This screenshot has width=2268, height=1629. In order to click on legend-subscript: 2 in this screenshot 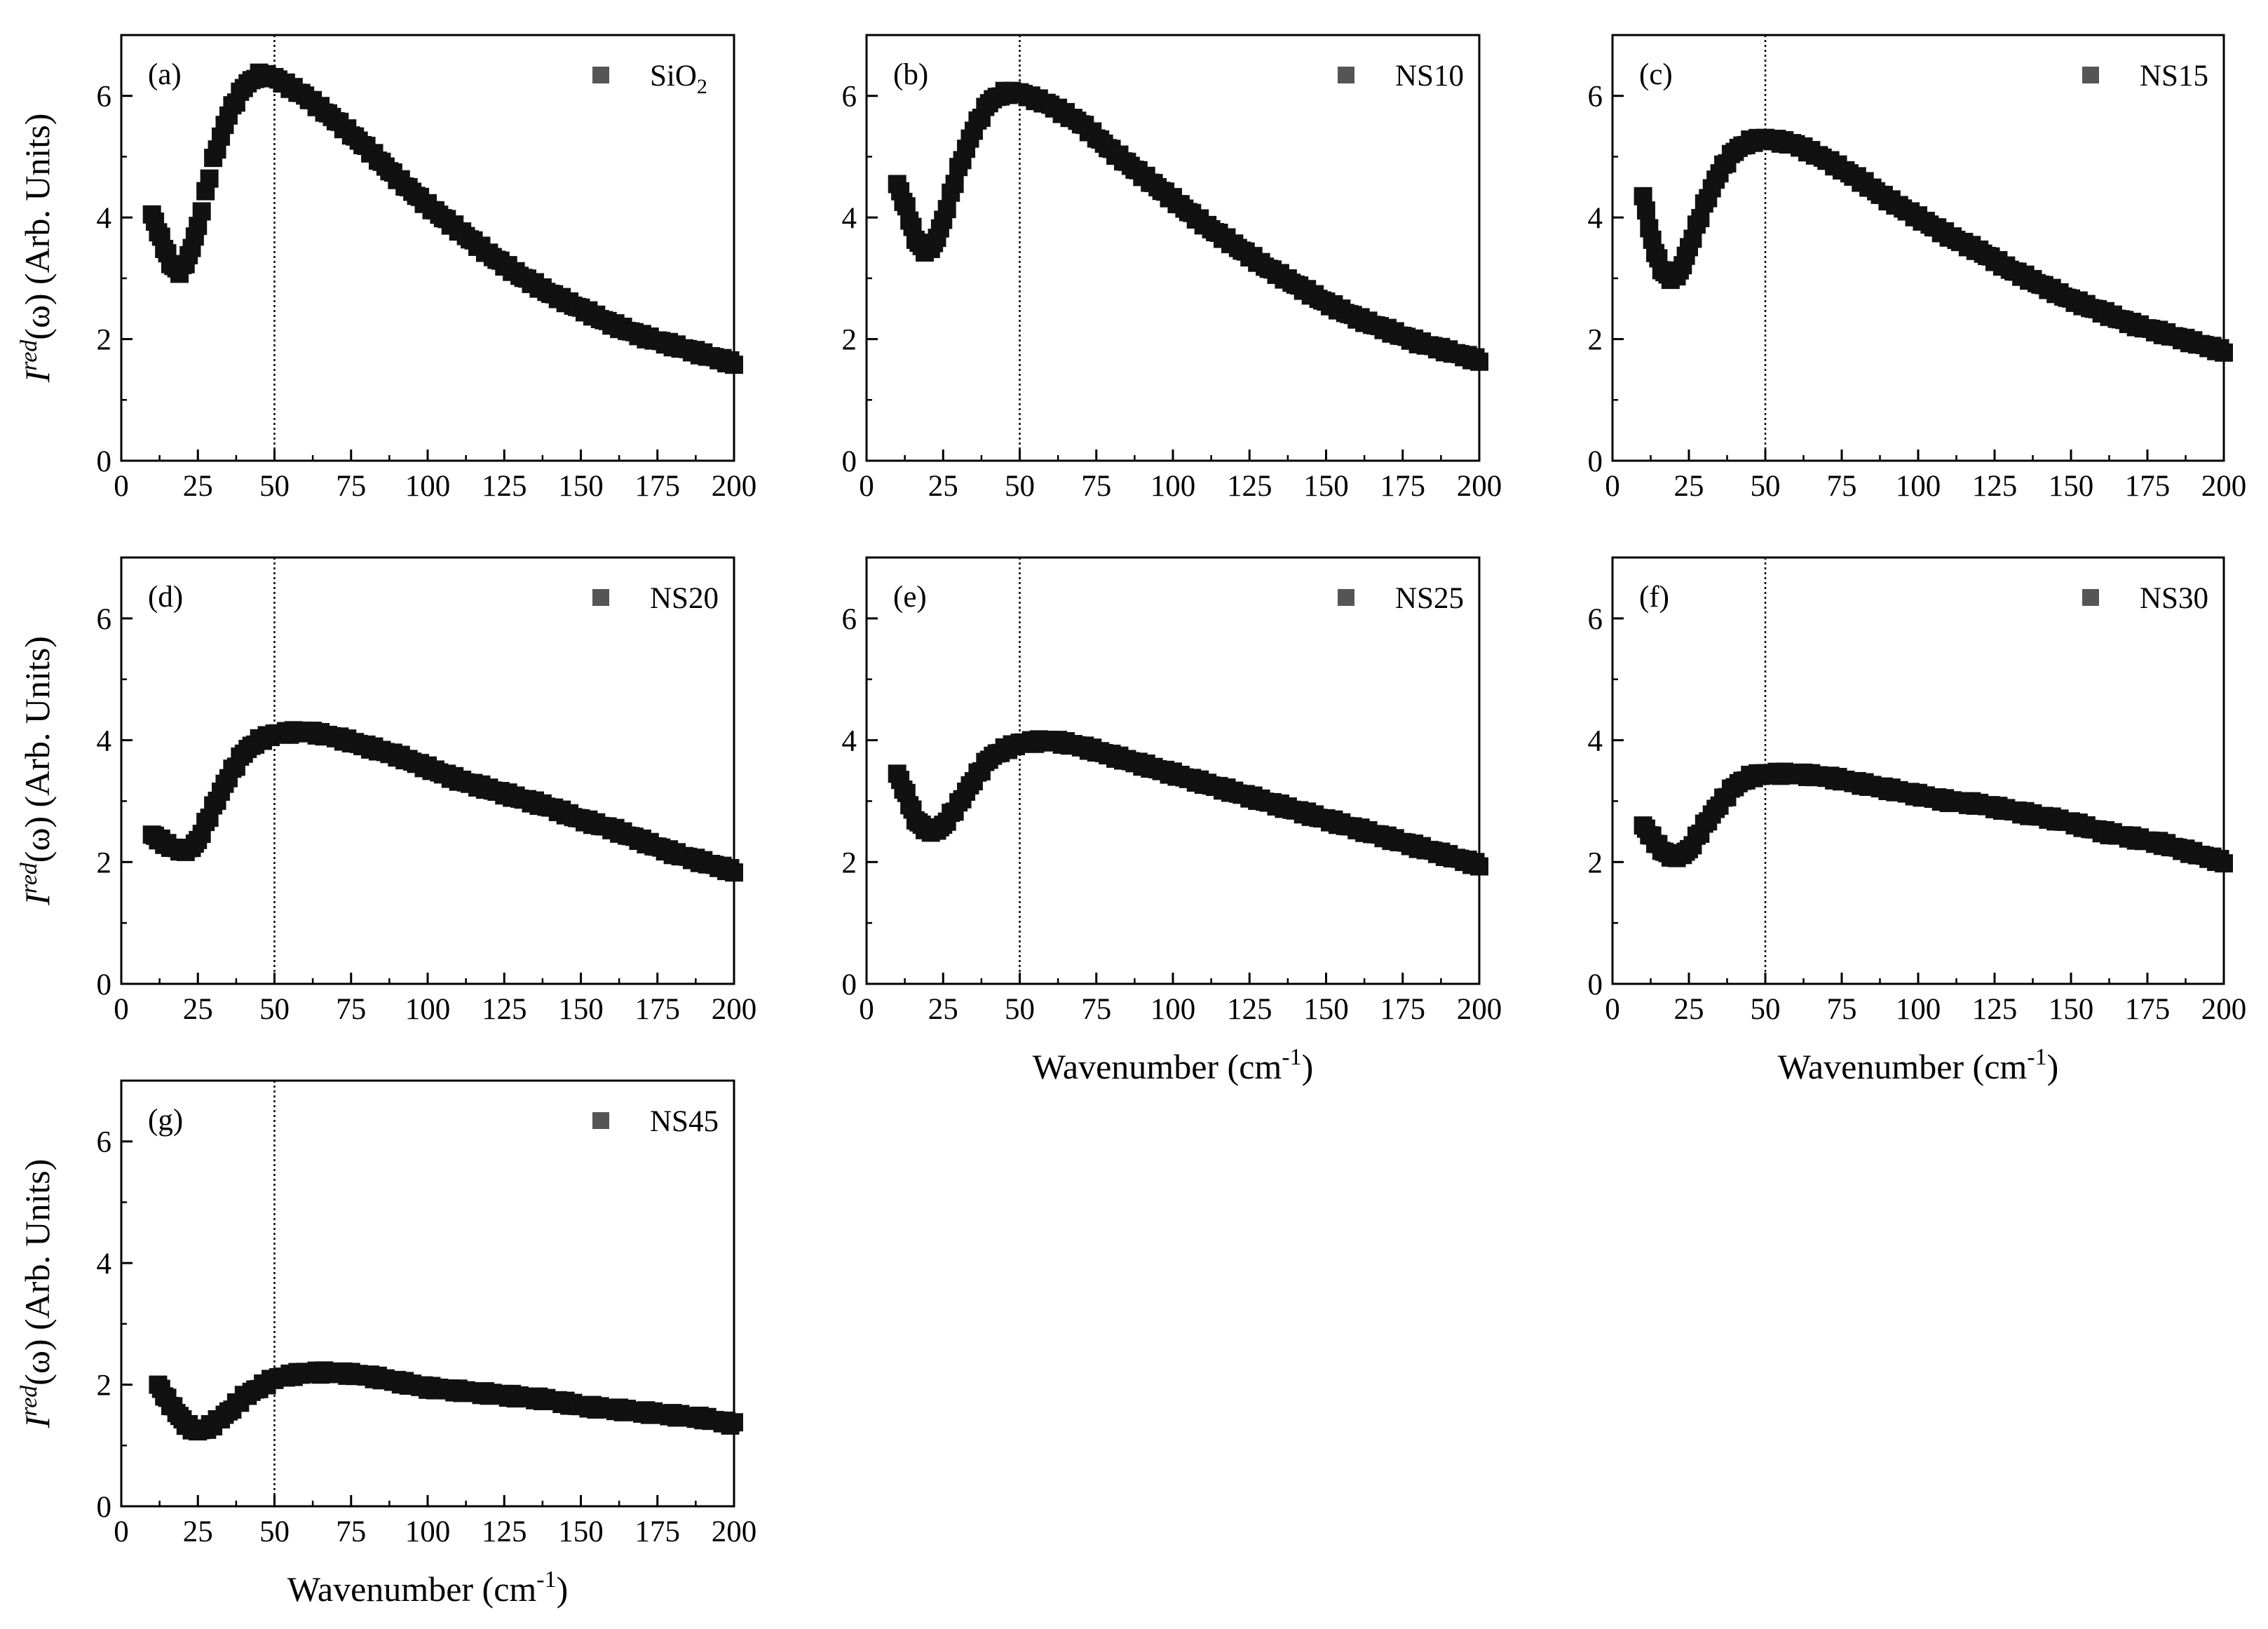, I will do `click(702, 87)`.